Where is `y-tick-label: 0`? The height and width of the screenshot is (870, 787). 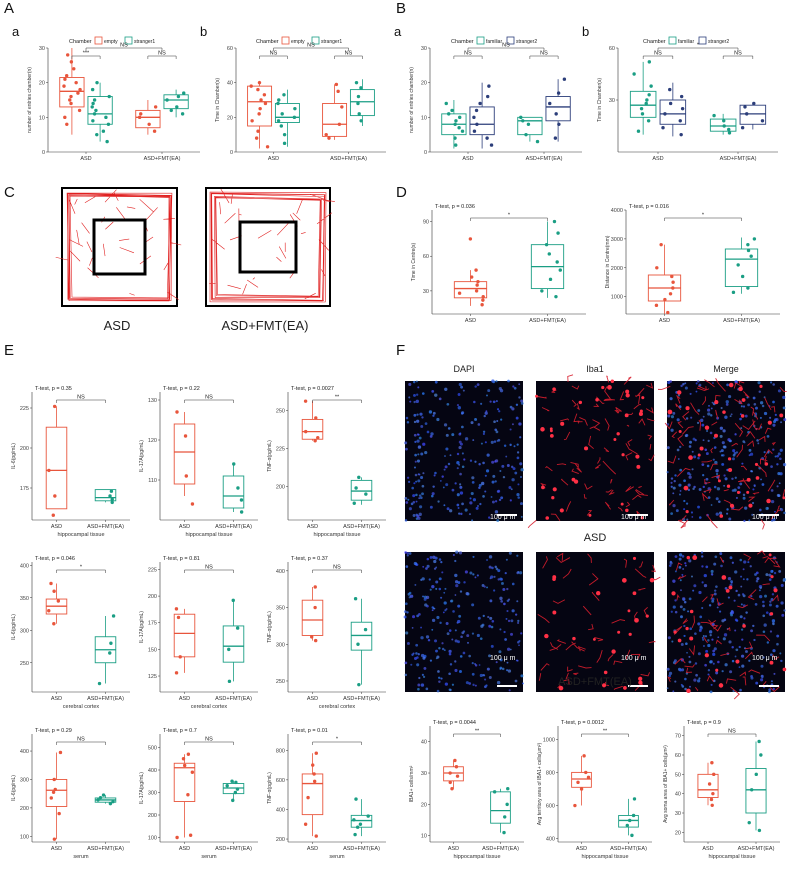
y-tick-label: 0 is located at coordinates (43, 153).